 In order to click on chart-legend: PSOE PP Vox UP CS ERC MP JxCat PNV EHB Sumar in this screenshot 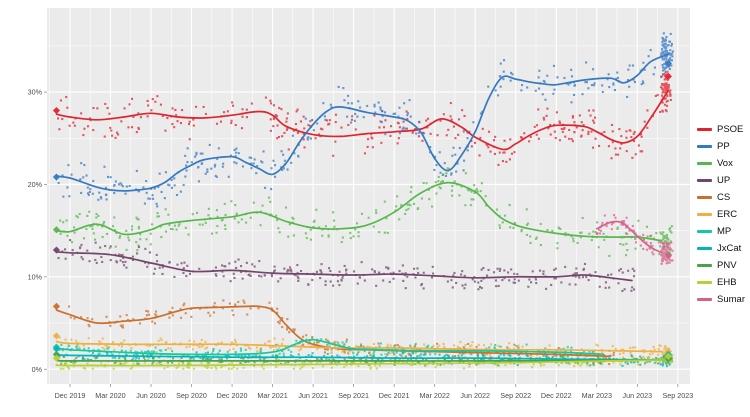, I will do `click(721, 214)`.